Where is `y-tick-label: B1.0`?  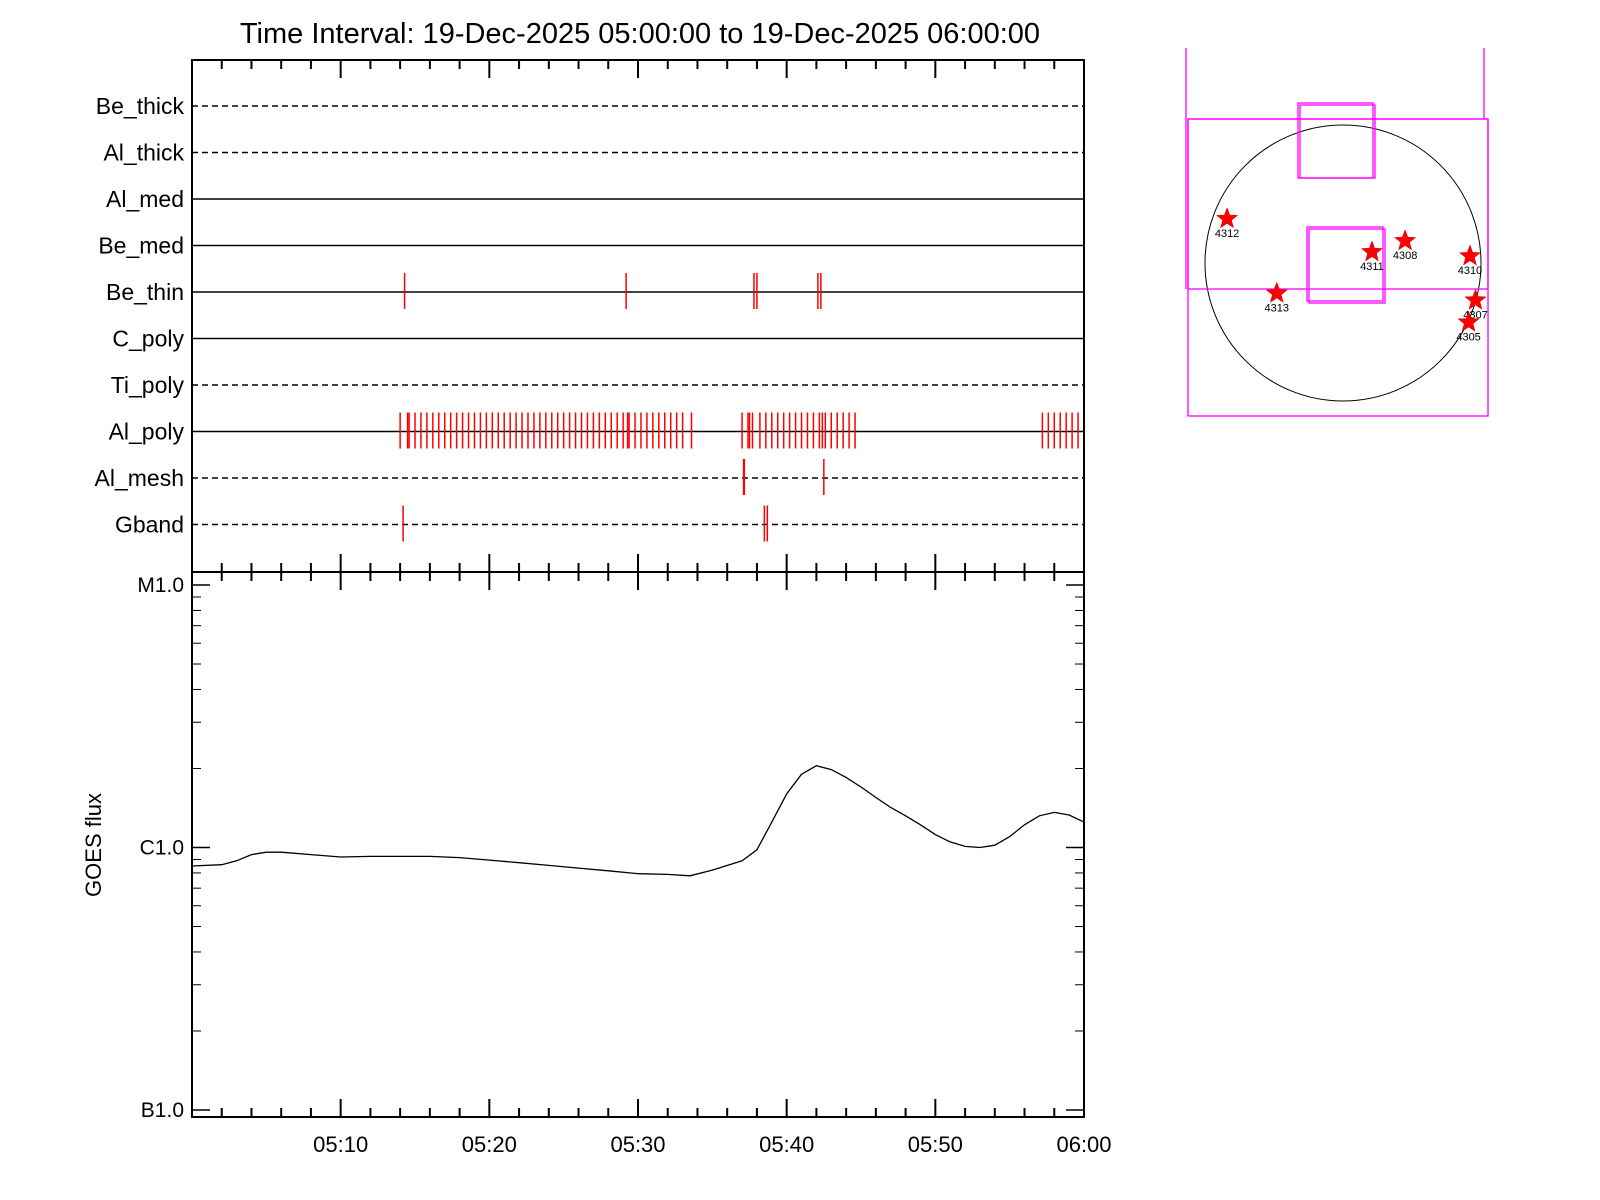 y-tick-label: B1.0 is located at coordinates (162, 1110).